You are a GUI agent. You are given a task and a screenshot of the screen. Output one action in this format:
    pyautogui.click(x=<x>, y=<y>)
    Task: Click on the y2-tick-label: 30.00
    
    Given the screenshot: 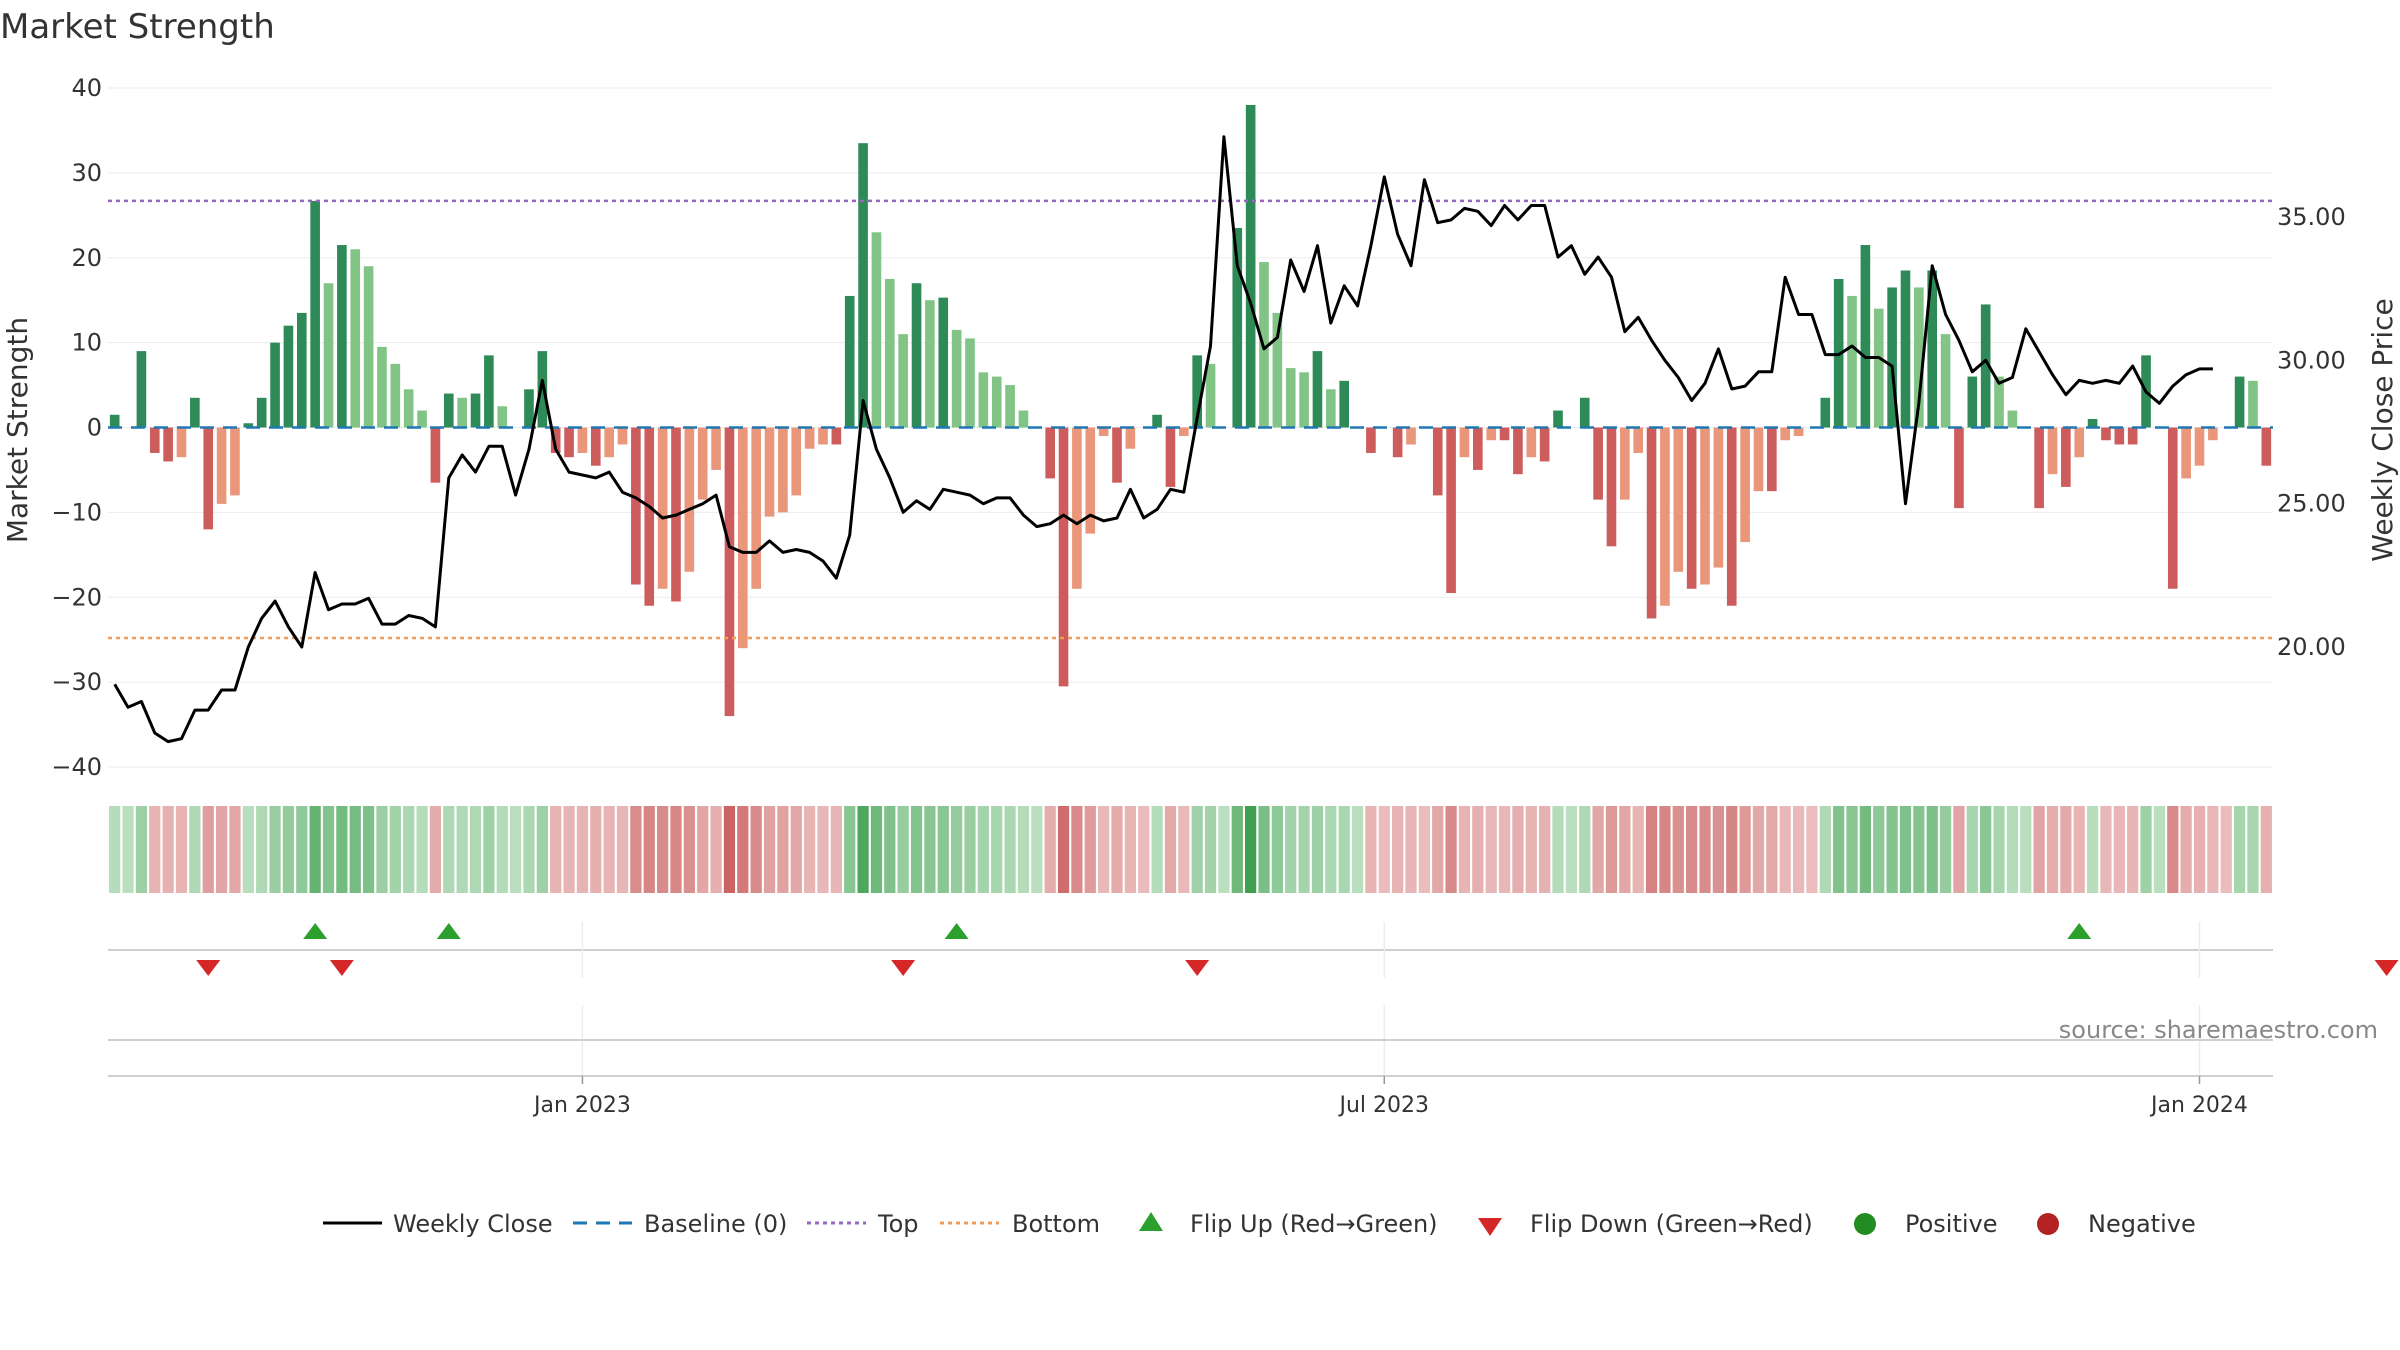 What is the action you would take?
    pyautogui.click(x=2311, y=360)
    